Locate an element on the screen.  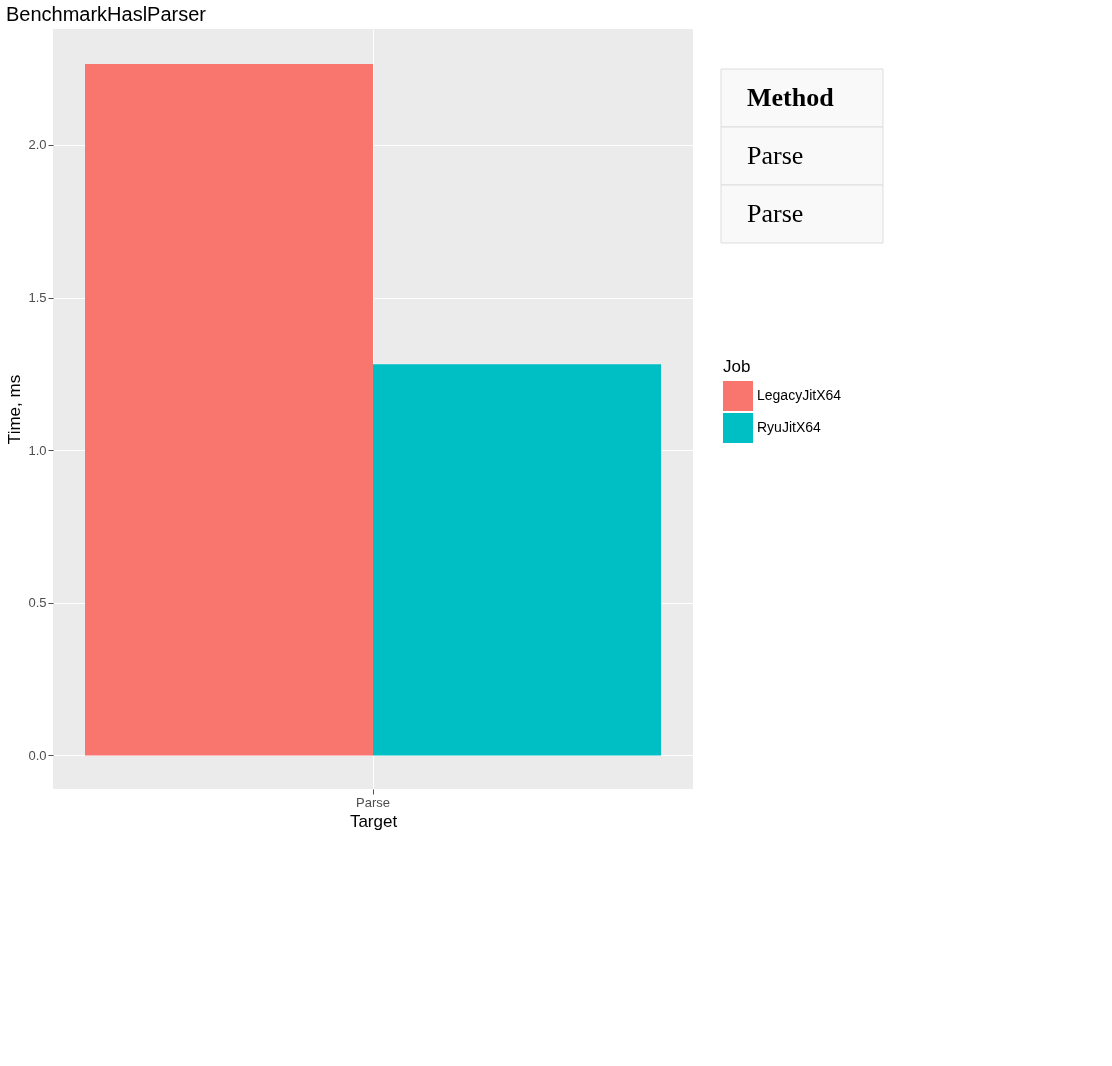
legend-title: Job is located at coordinates (737, 366).